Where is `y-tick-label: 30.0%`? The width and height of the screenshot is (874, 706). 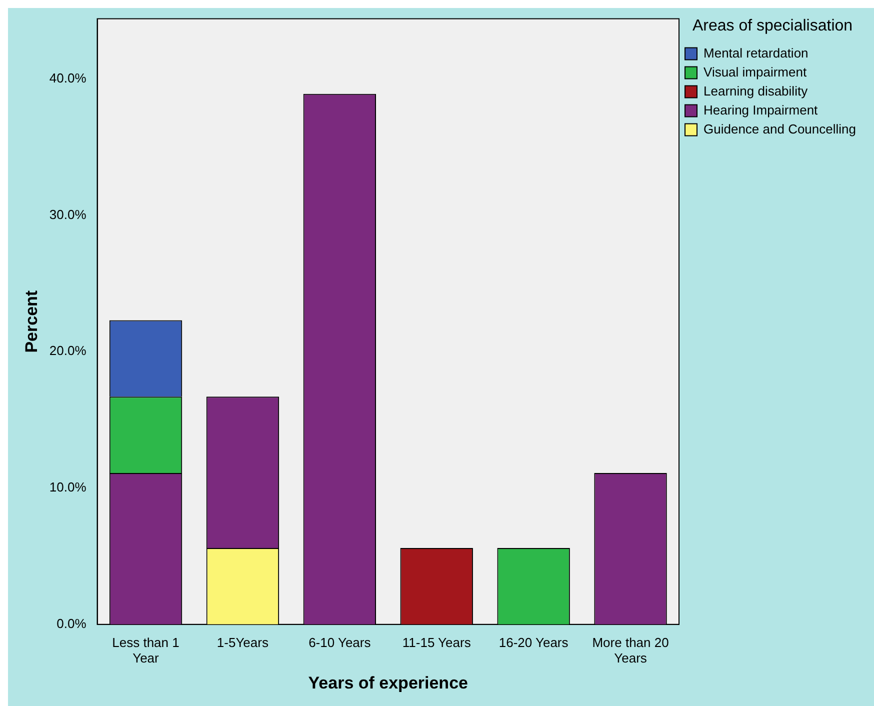
y-tick-label: 30.0% is located at coordinates (68, 214).